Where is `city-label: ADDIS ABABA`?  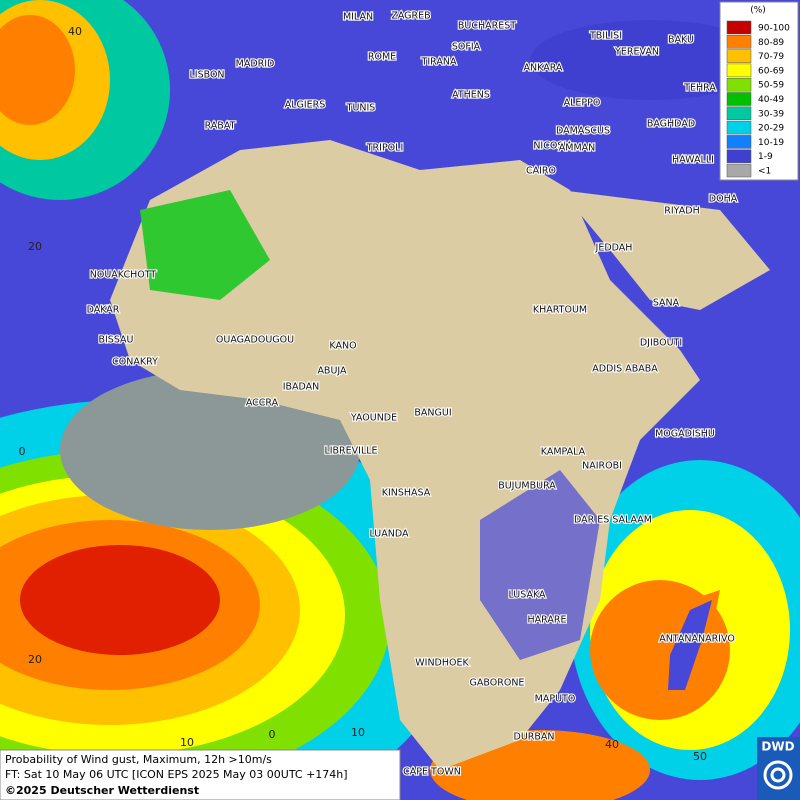 city-label: ADDIS ABABA is located at coordinates (625, 369).